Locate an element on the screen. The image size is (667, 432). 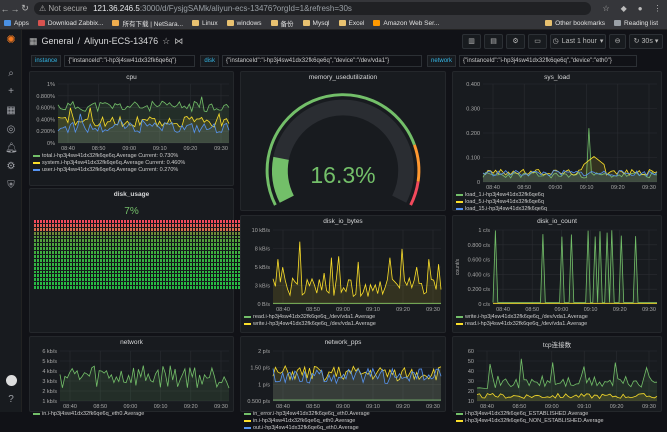
configuration-icon: ⚙ is located at coordinates (11, 166).